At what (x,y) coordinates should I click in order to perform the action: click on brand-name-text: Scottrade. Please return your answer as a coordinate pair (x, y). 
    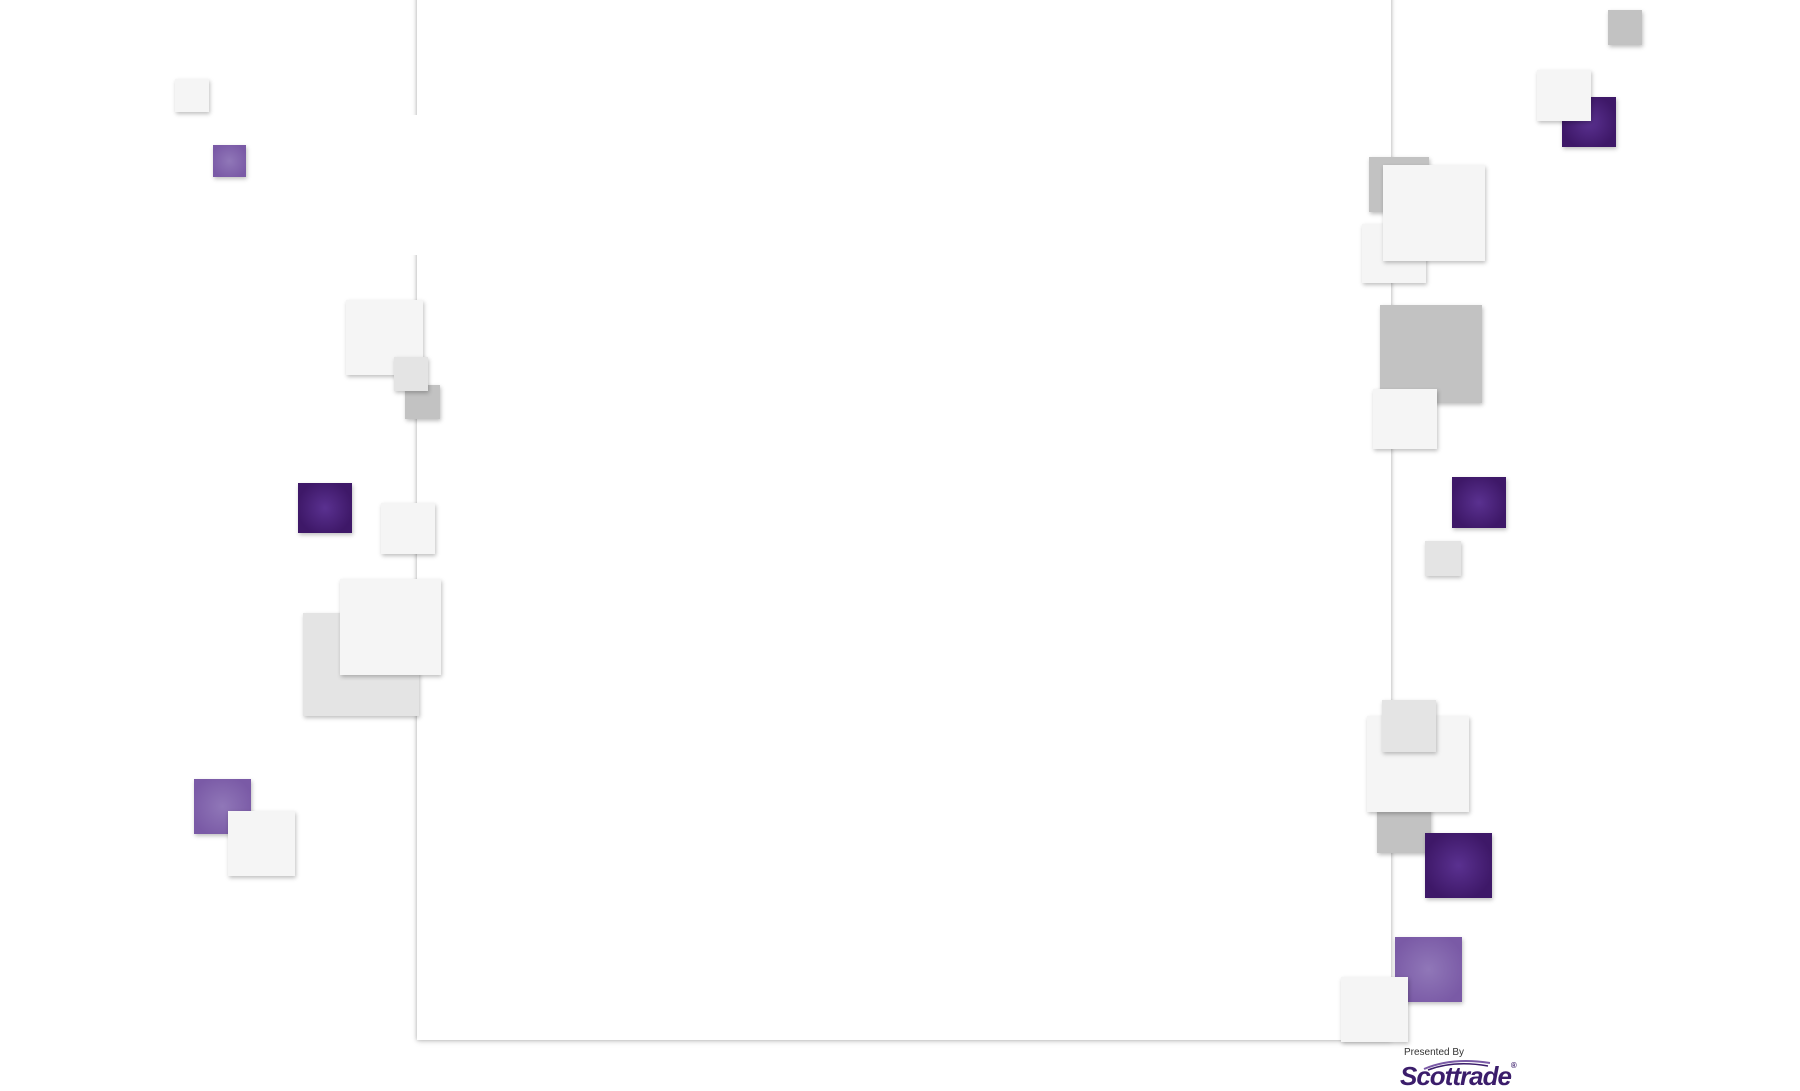
    Looking at the image, I should click on (1456, 1076).